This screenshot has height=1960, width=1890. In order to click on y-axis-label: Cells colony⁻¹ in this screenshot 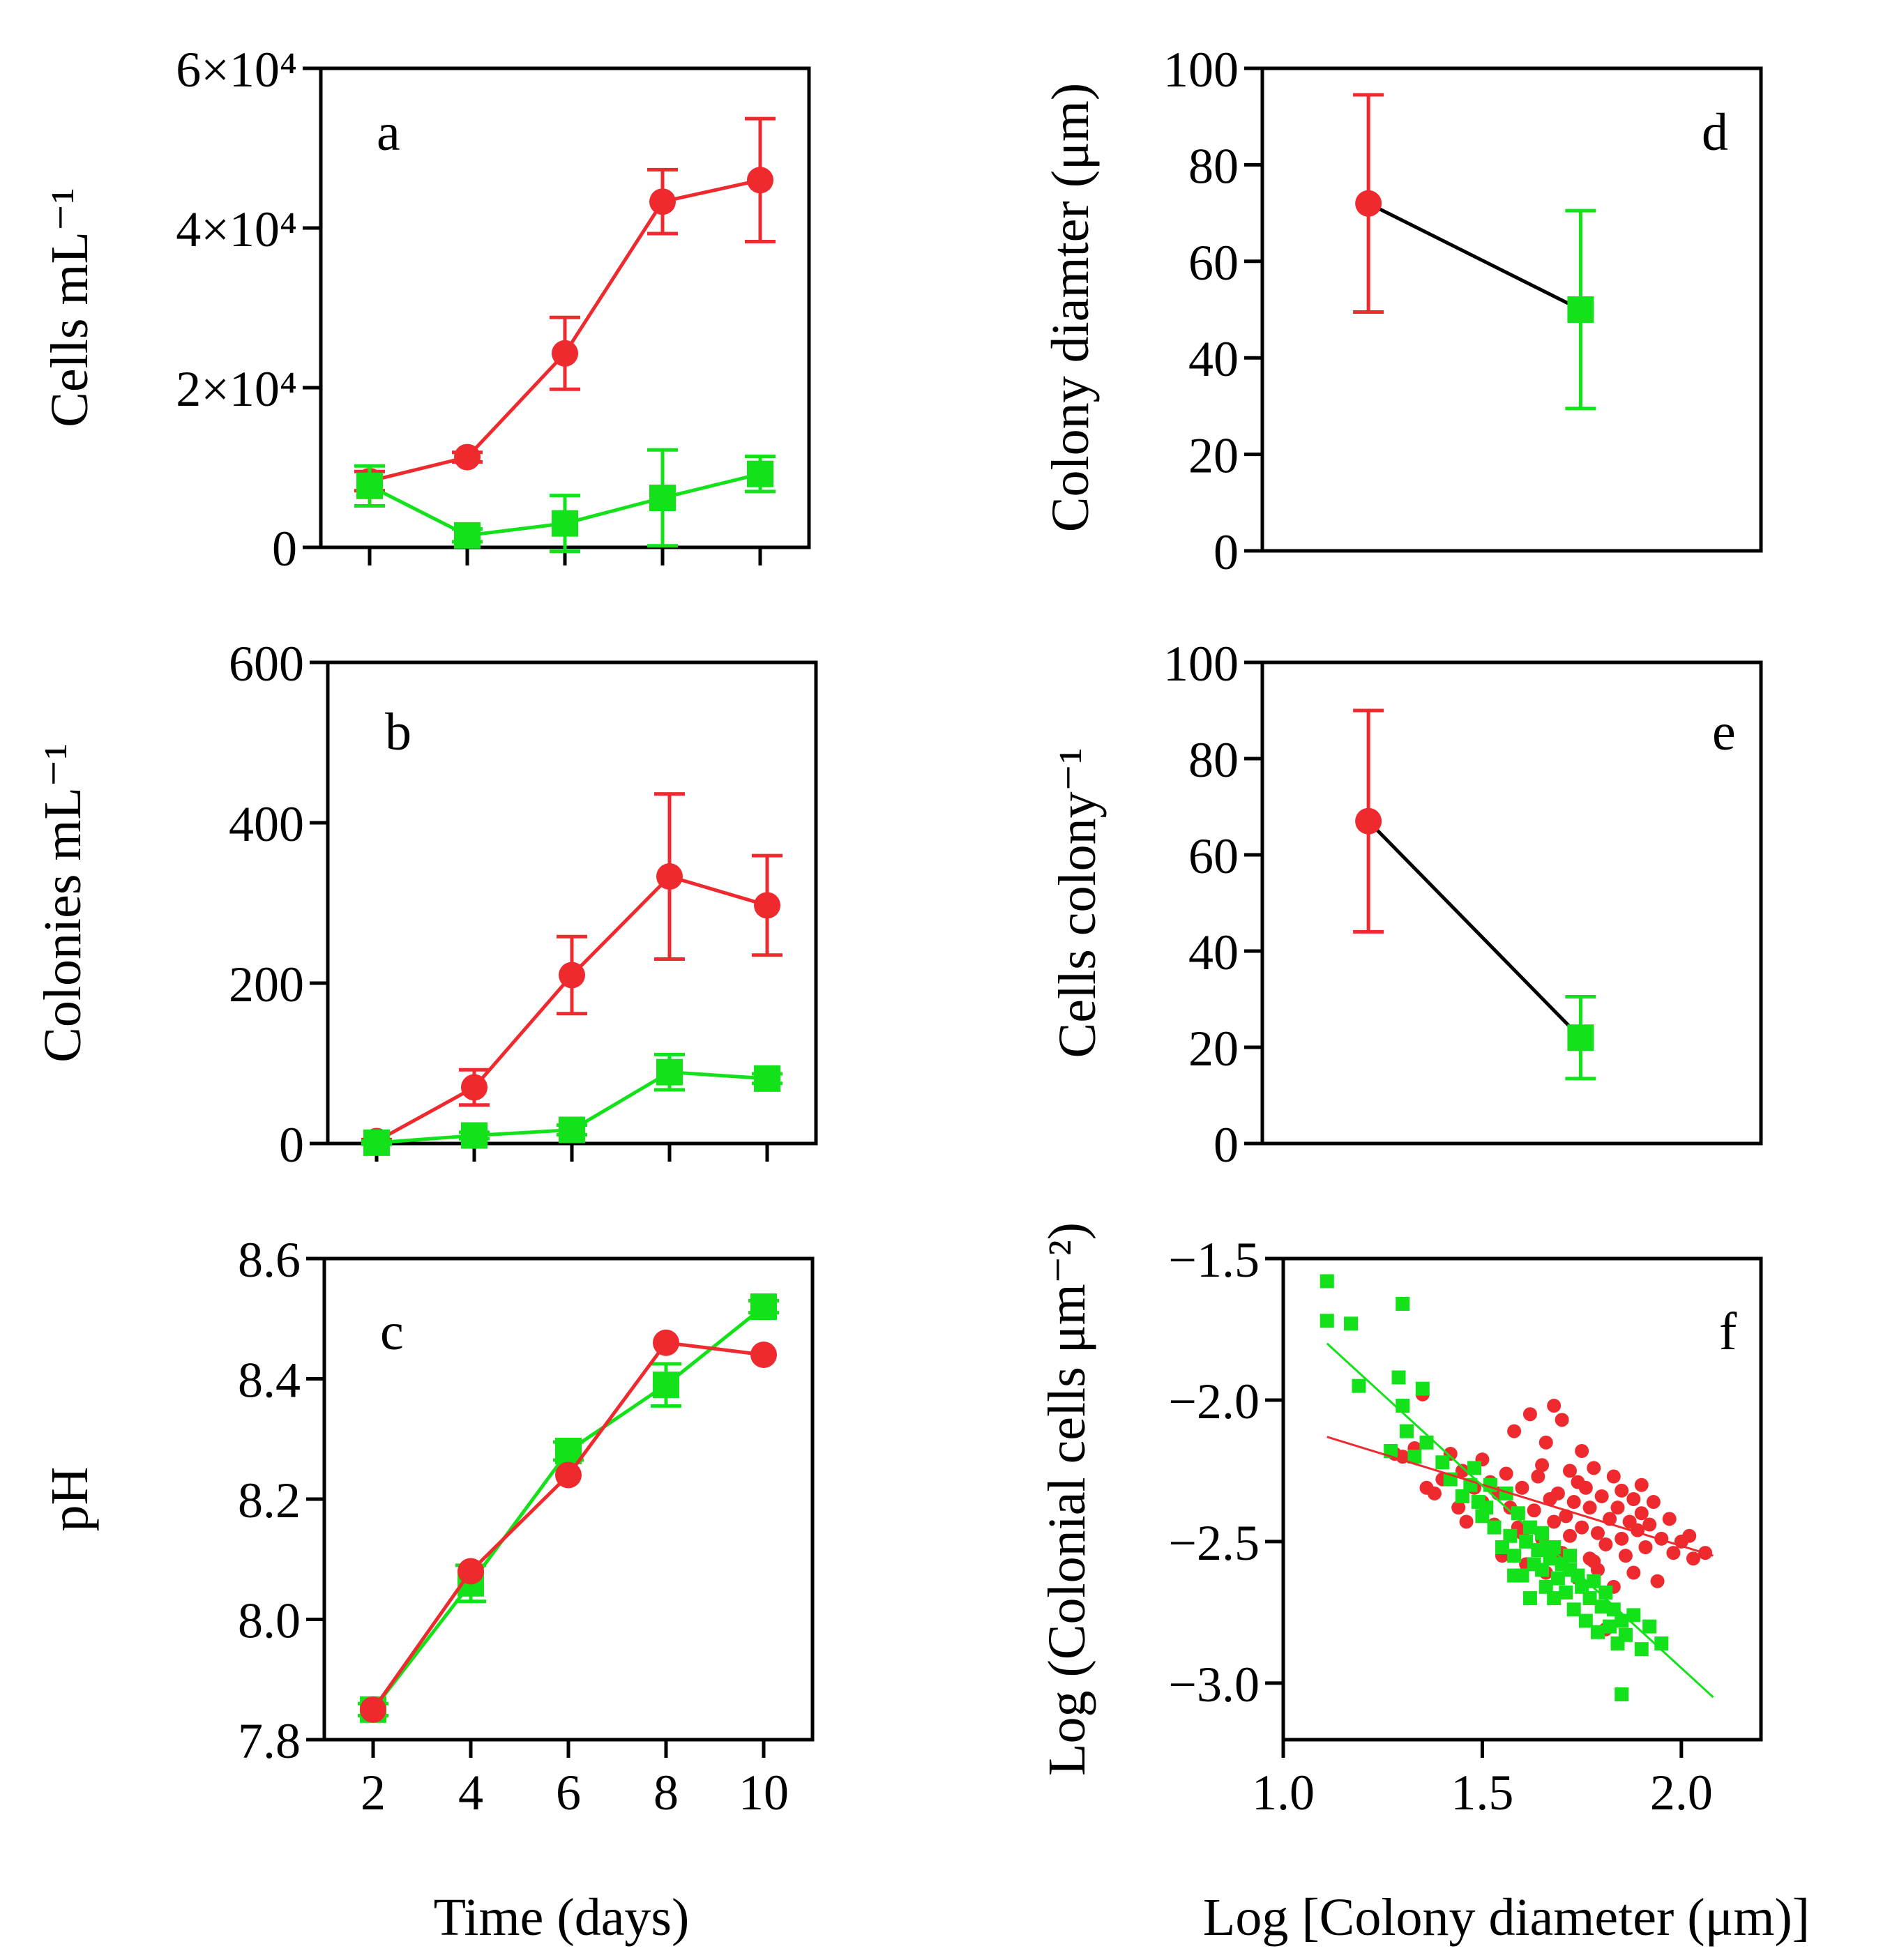, I will do `click(1078, 903)`.